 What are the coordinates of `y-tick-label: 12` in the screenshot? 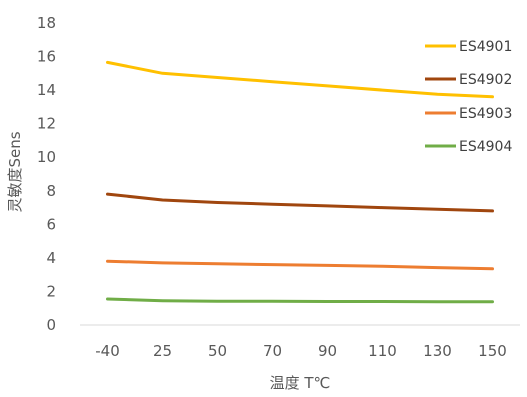 It's located at (46, 124).